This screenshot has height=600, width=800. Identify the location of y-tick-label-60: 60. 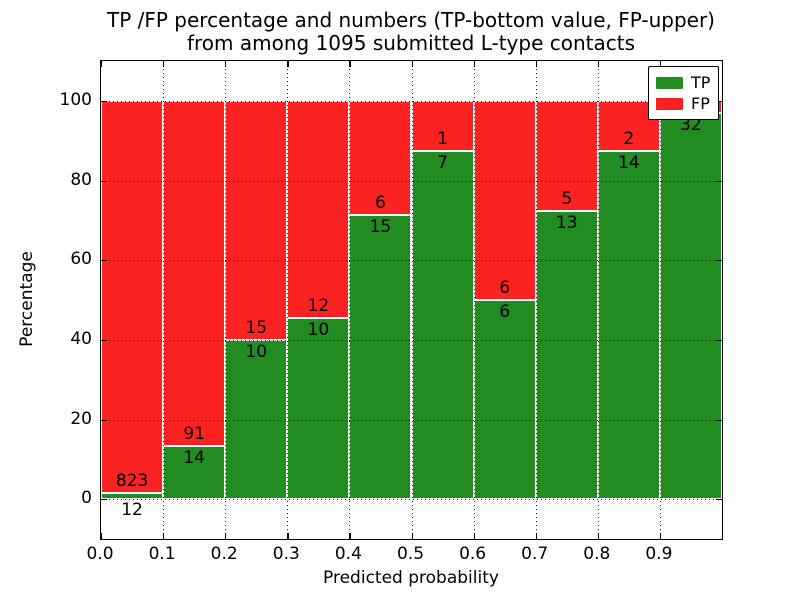
(81, 259).